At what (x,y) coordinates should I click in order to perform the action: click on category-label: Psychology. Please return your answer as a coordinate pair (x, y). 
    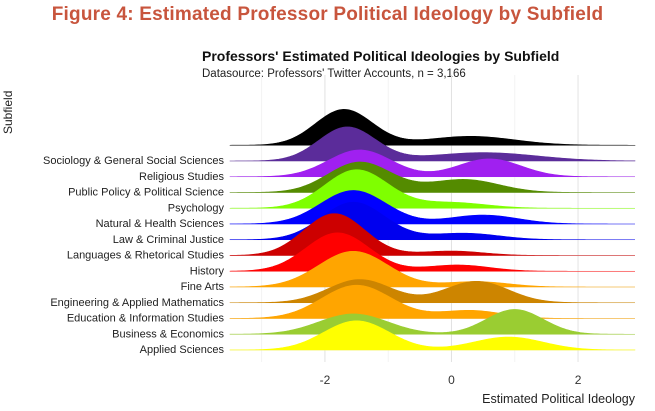
    Looking at the image, I should click on (196, 208).